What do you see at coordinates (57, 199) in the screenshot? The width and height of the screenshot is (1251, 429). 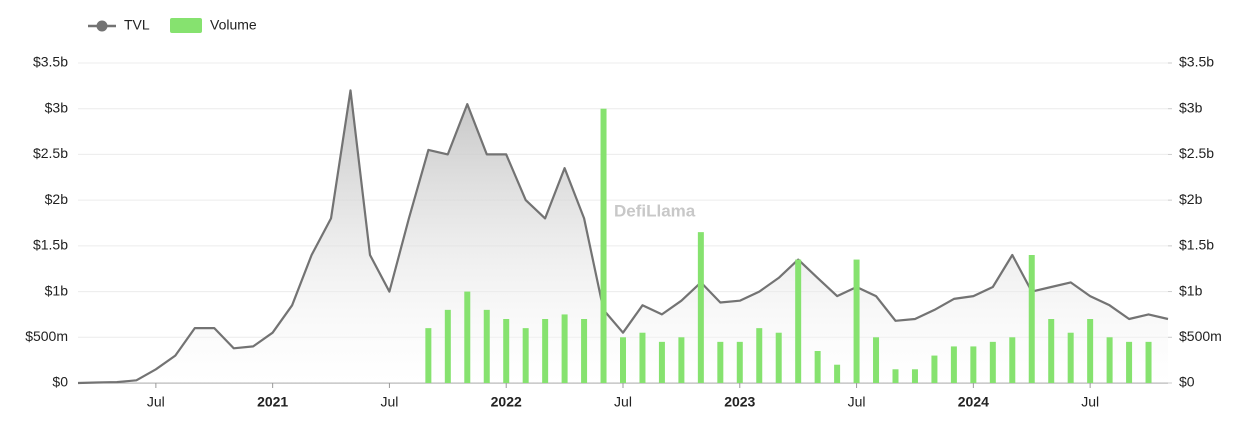 I see `y-tick-label: $2b` at bounding box center [57, 199].